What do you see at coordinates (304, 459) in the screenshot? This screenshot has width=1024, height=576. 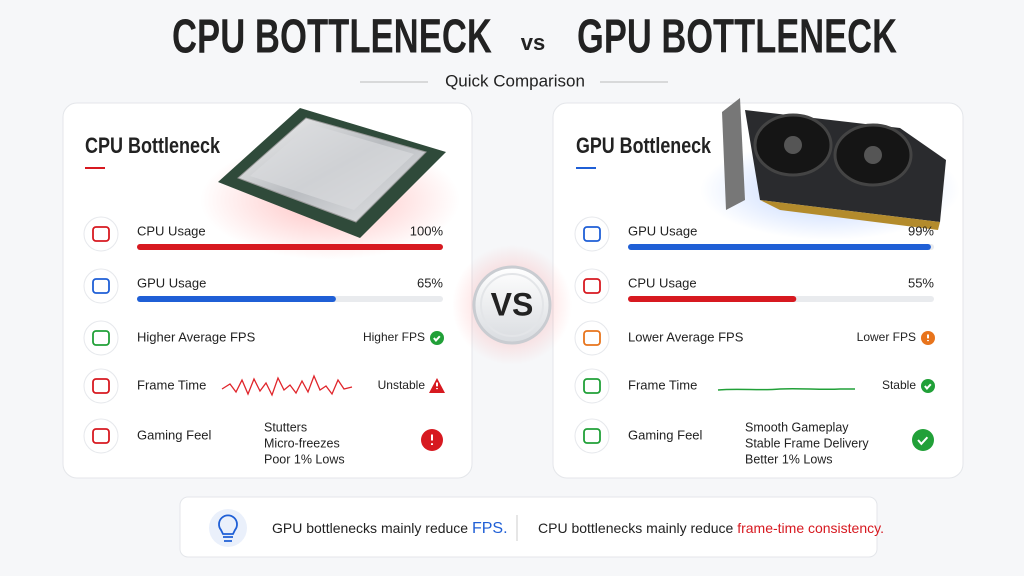 I see `gaming-feel-note: Poor 1% Lows` at bounding box center [304, 459].